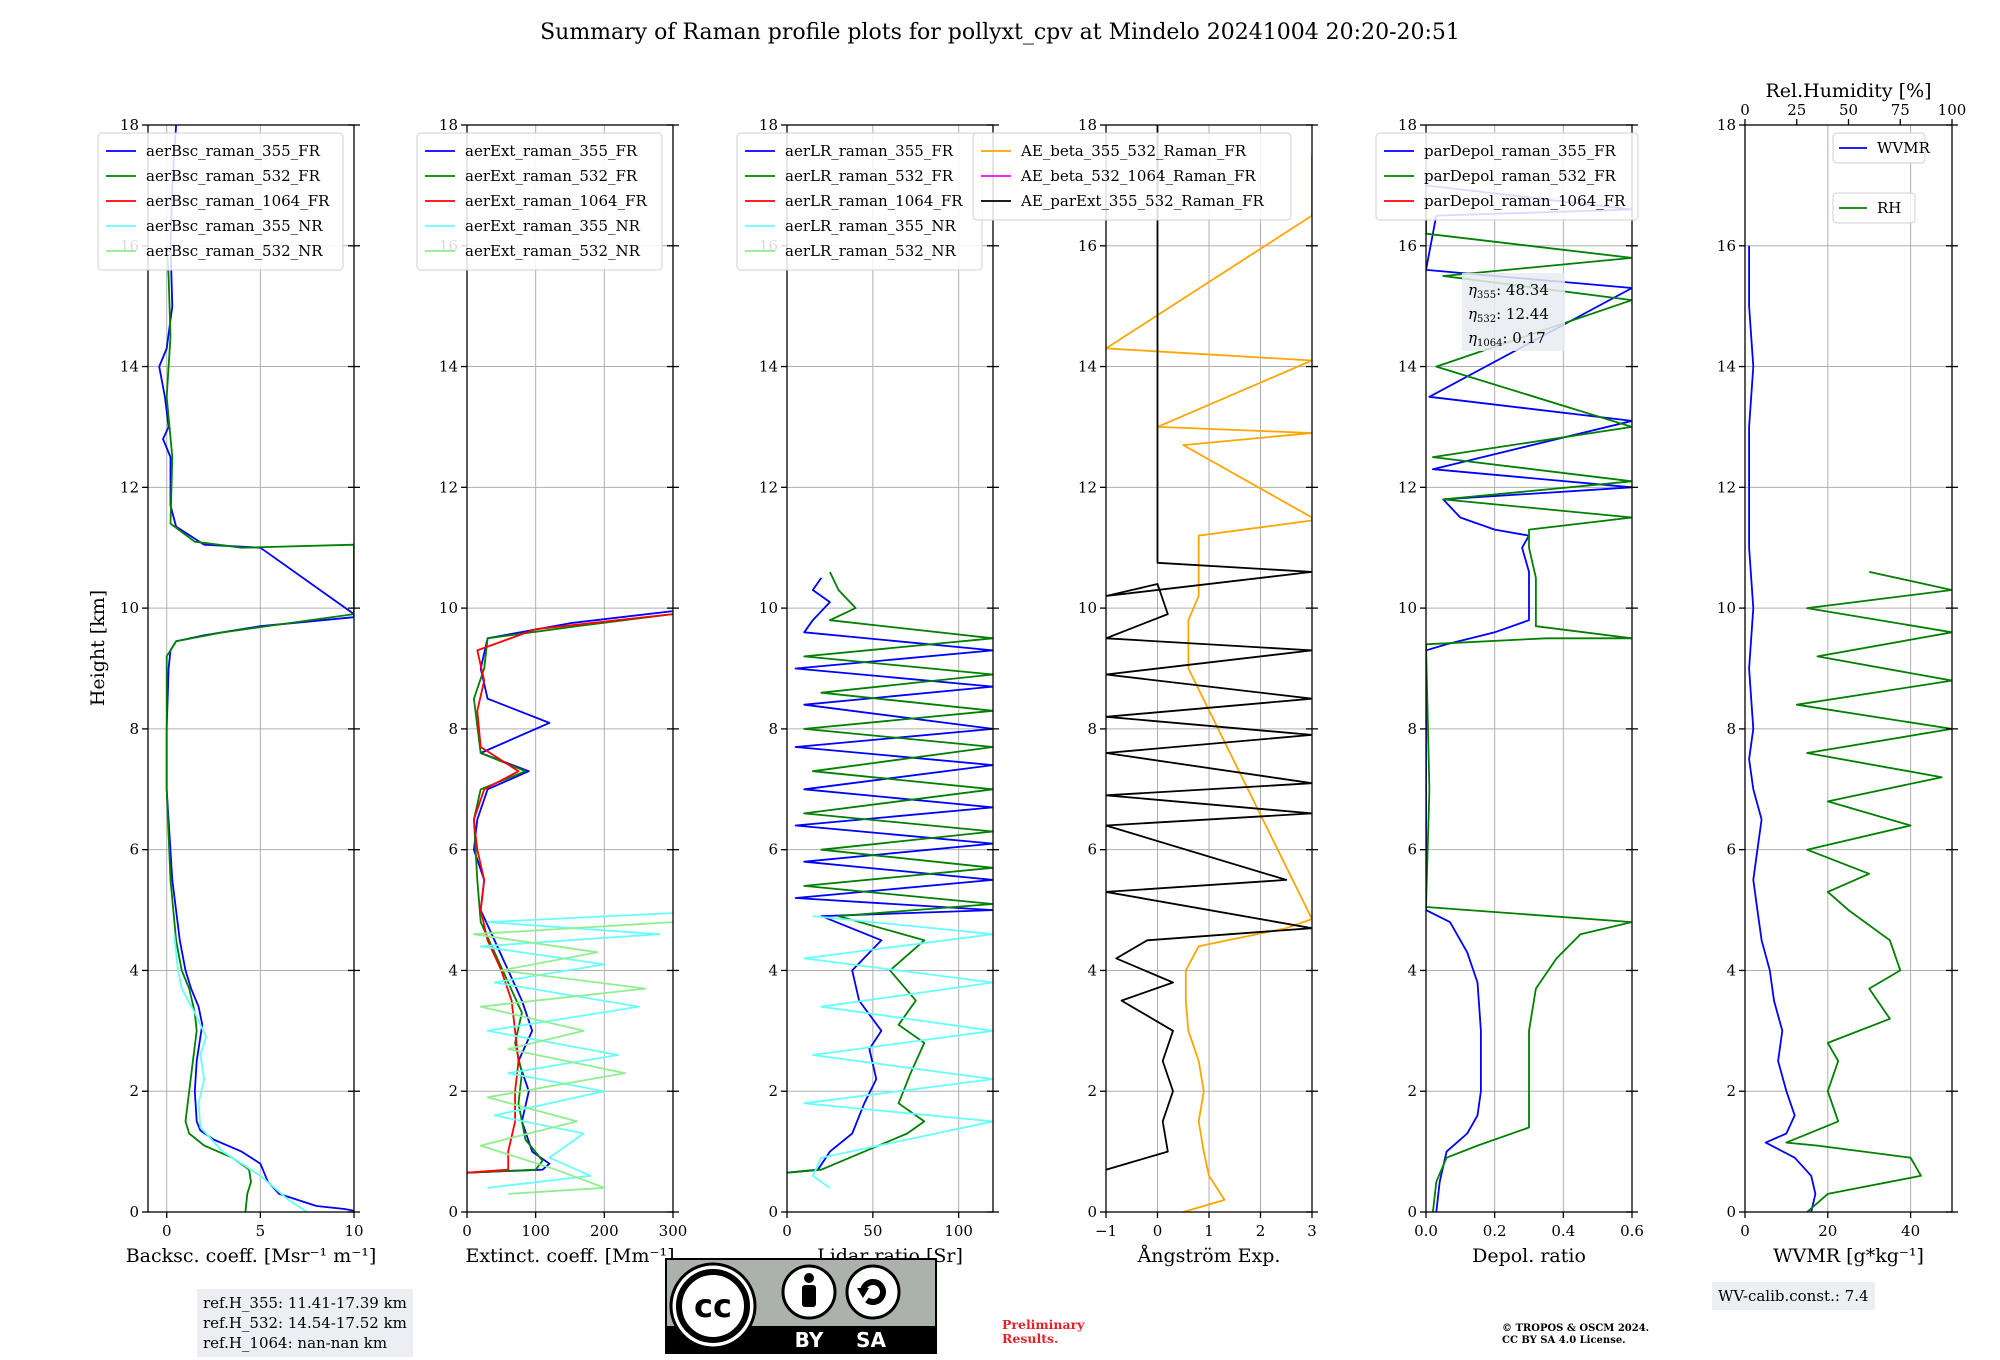 Image resolution: width=2000 pixels, height=1360 pixels. Describe the element at coordinates (1576, 1328) in the screenshot. I see `copyright-line-1: © TROPOS & OSCM 2024.` at that location.